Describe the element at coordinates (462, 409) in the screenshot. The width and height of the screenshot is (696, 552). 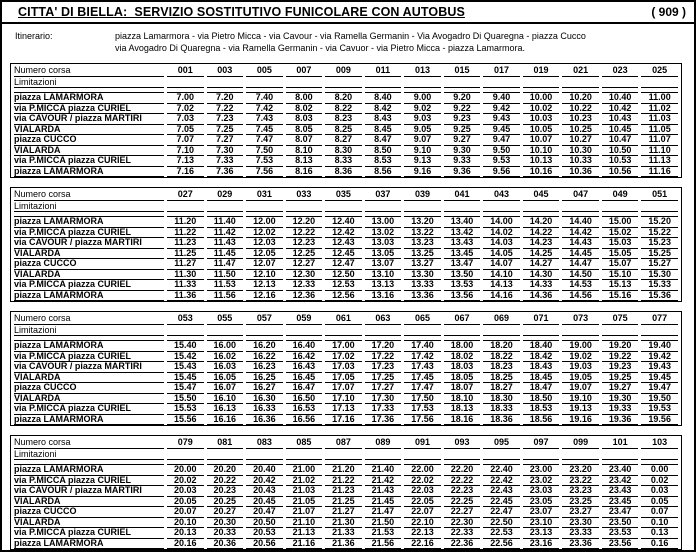
I see `departure-time: 18.13` at that location.